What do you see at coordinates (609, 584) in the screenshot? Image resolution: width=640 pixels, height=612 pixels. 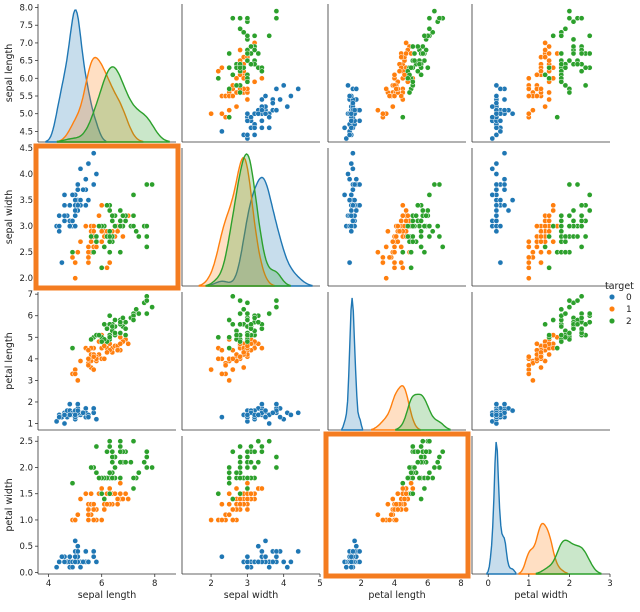 I see `x-tick-label: 3` at bounding box center [609, 584].